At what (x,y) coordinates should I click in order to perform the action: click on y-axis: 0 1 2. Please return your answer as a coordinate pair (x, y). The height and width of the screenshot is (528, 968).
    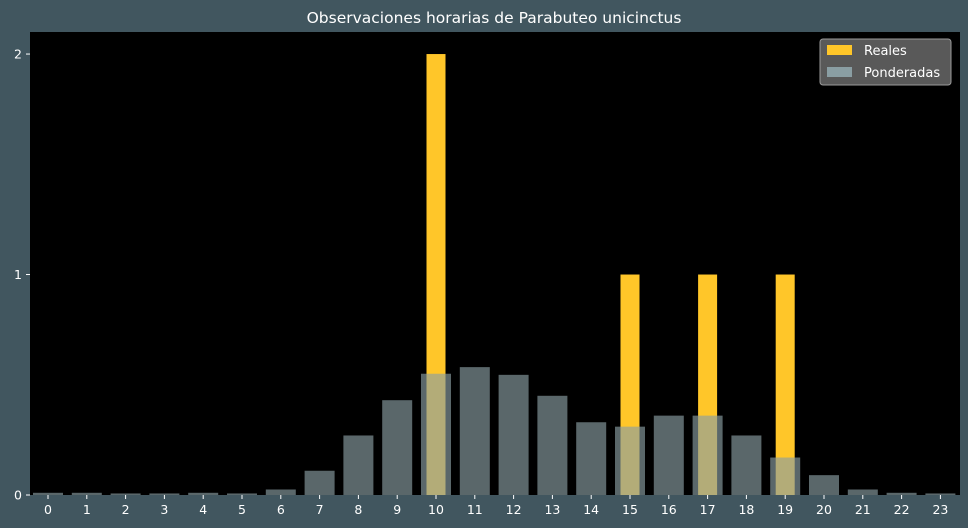
    Looking at the image, I should click on (22, 275).